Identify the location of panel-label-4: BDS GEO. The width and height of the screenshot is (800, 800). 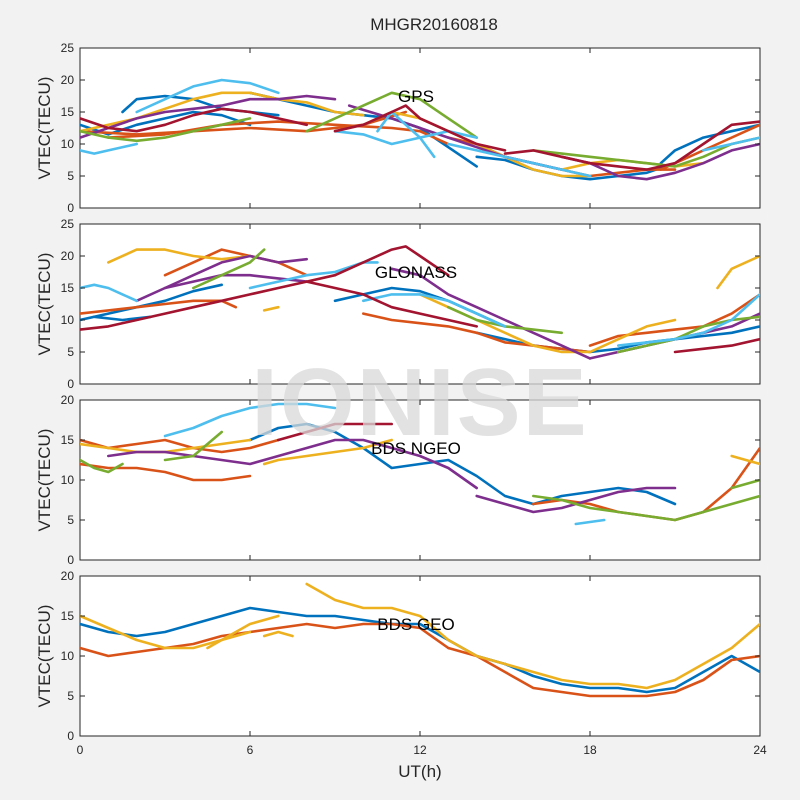
(415, 624).